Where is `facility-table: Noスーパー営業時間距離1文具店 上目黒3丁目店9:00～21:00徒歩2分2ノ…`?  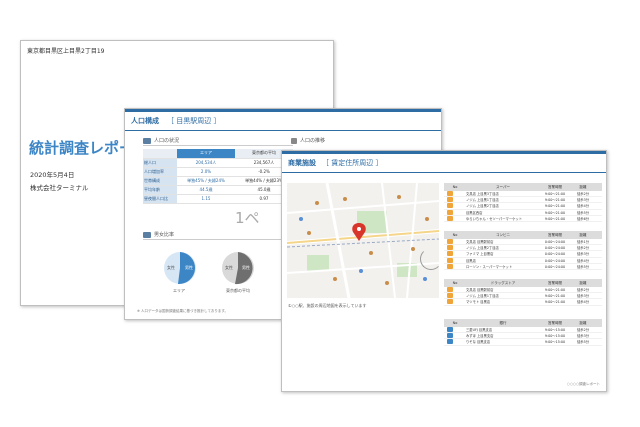
facility-table: Noスーパー営業時間距離1文具店 上目黒3丁目店9:00～21:00徒歩2分2ノ… is located at coordinates (523, 202).